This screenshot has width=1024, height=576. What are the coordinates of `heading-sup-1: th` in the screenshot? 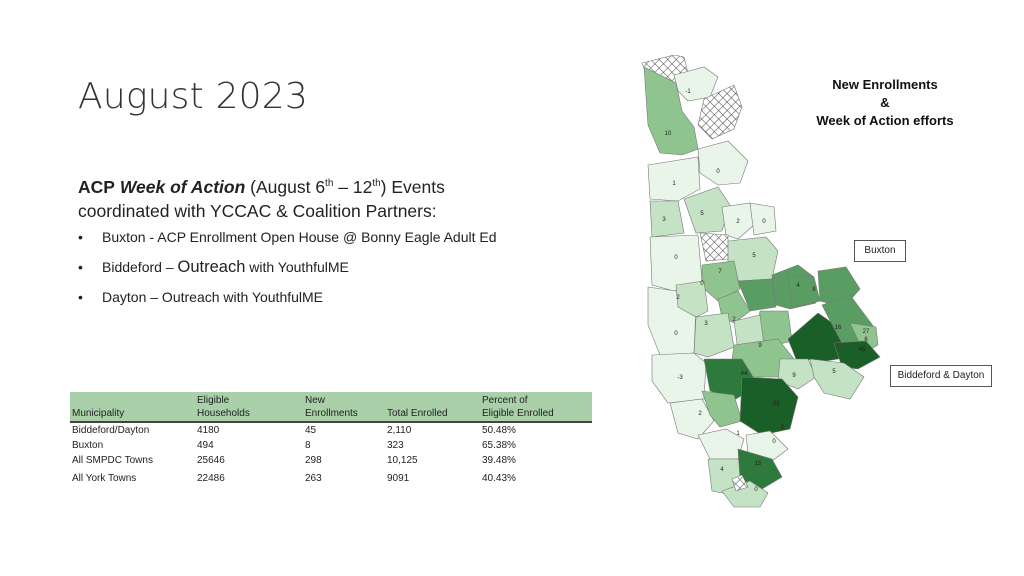 It's located at (329, 183).